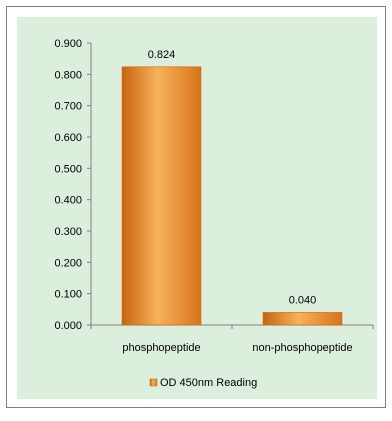 The image size is (392, 421). I want to click on legend: OD 450nm Reading, so click(203, 383).